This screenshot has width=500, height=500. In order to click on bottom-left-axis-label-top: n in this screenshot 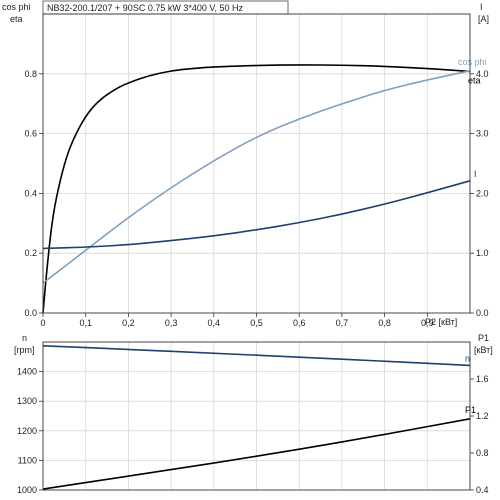, I will do `click(24, 338)`.